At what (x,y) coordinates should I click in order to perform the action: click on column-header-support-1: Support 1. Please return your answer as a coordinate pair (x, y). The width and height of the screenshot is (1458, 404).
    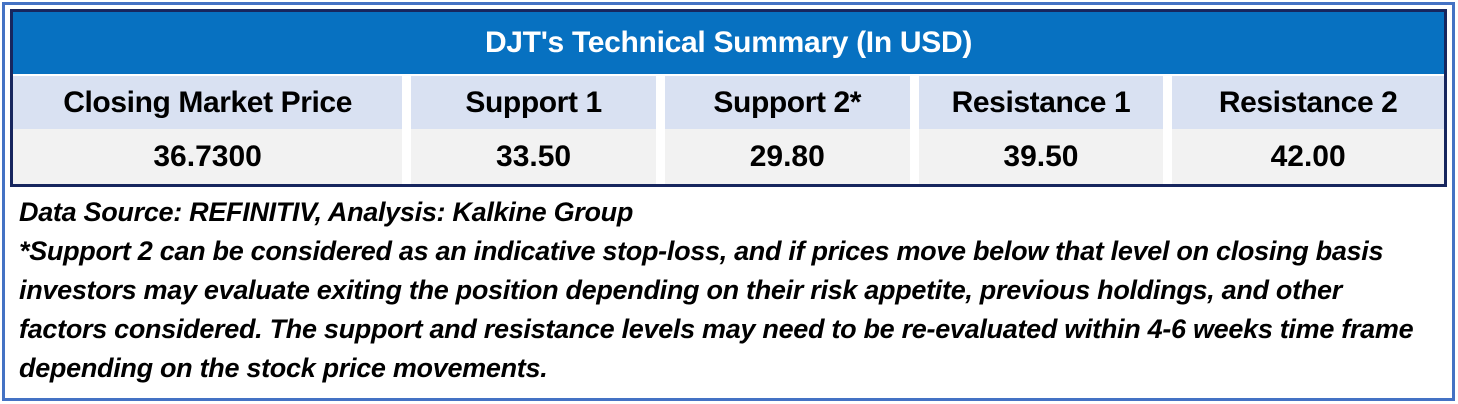
    Looking at the image, I should click on (533, 102).